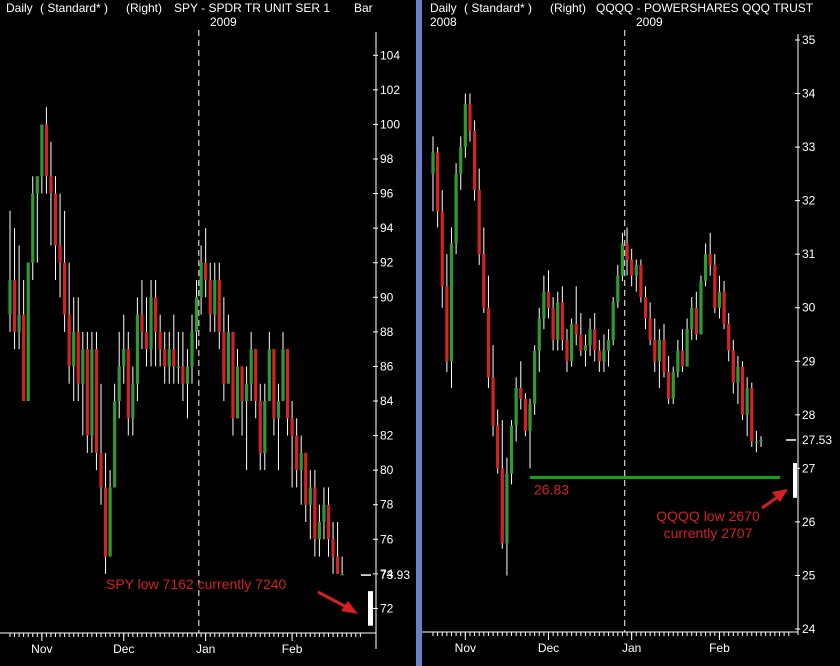  What do you see at coordinates (809, 201) in the screenshot?
I see `qqqq-y-tick-label: 32` at bounding box center [809, 201].